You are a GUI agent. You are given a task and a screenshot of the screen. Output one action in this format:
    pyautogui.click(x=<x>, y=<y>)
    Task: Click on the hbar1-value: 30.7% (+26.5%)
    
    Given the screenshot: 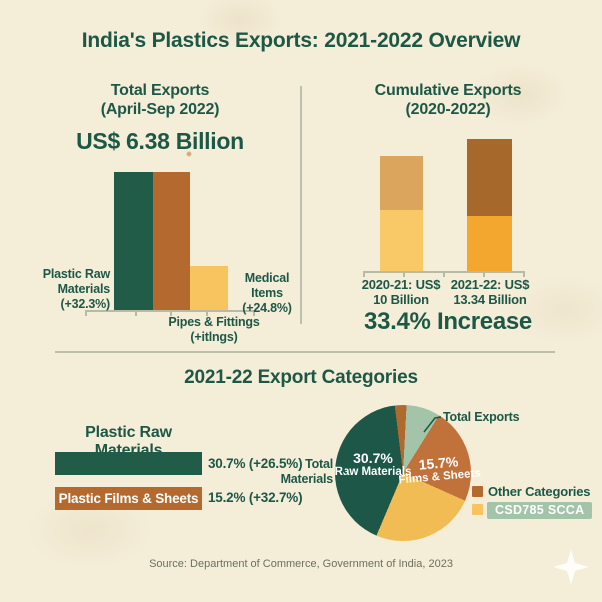 What is the action you would take?
    pyautogui.click(x=255, y=463)
    